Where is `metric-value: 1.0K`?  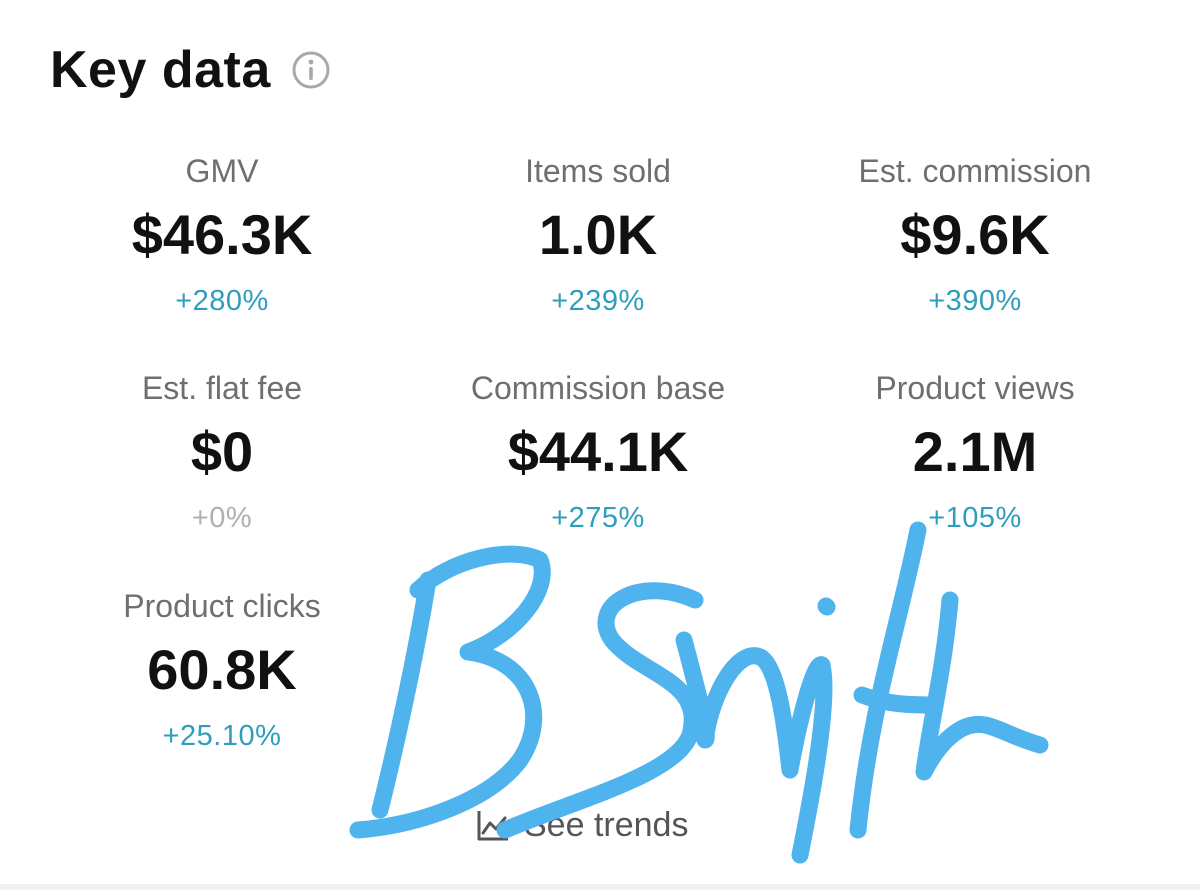 metric-value: 1.0K is located at coordinates (598, 234).